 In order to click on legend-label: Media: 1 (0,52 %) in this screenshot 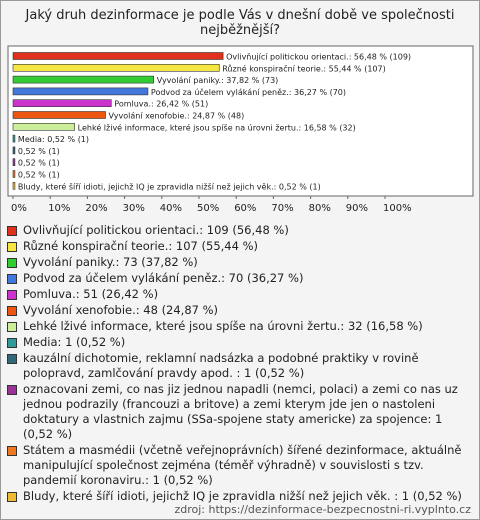, I will do `click(74, 342)`.